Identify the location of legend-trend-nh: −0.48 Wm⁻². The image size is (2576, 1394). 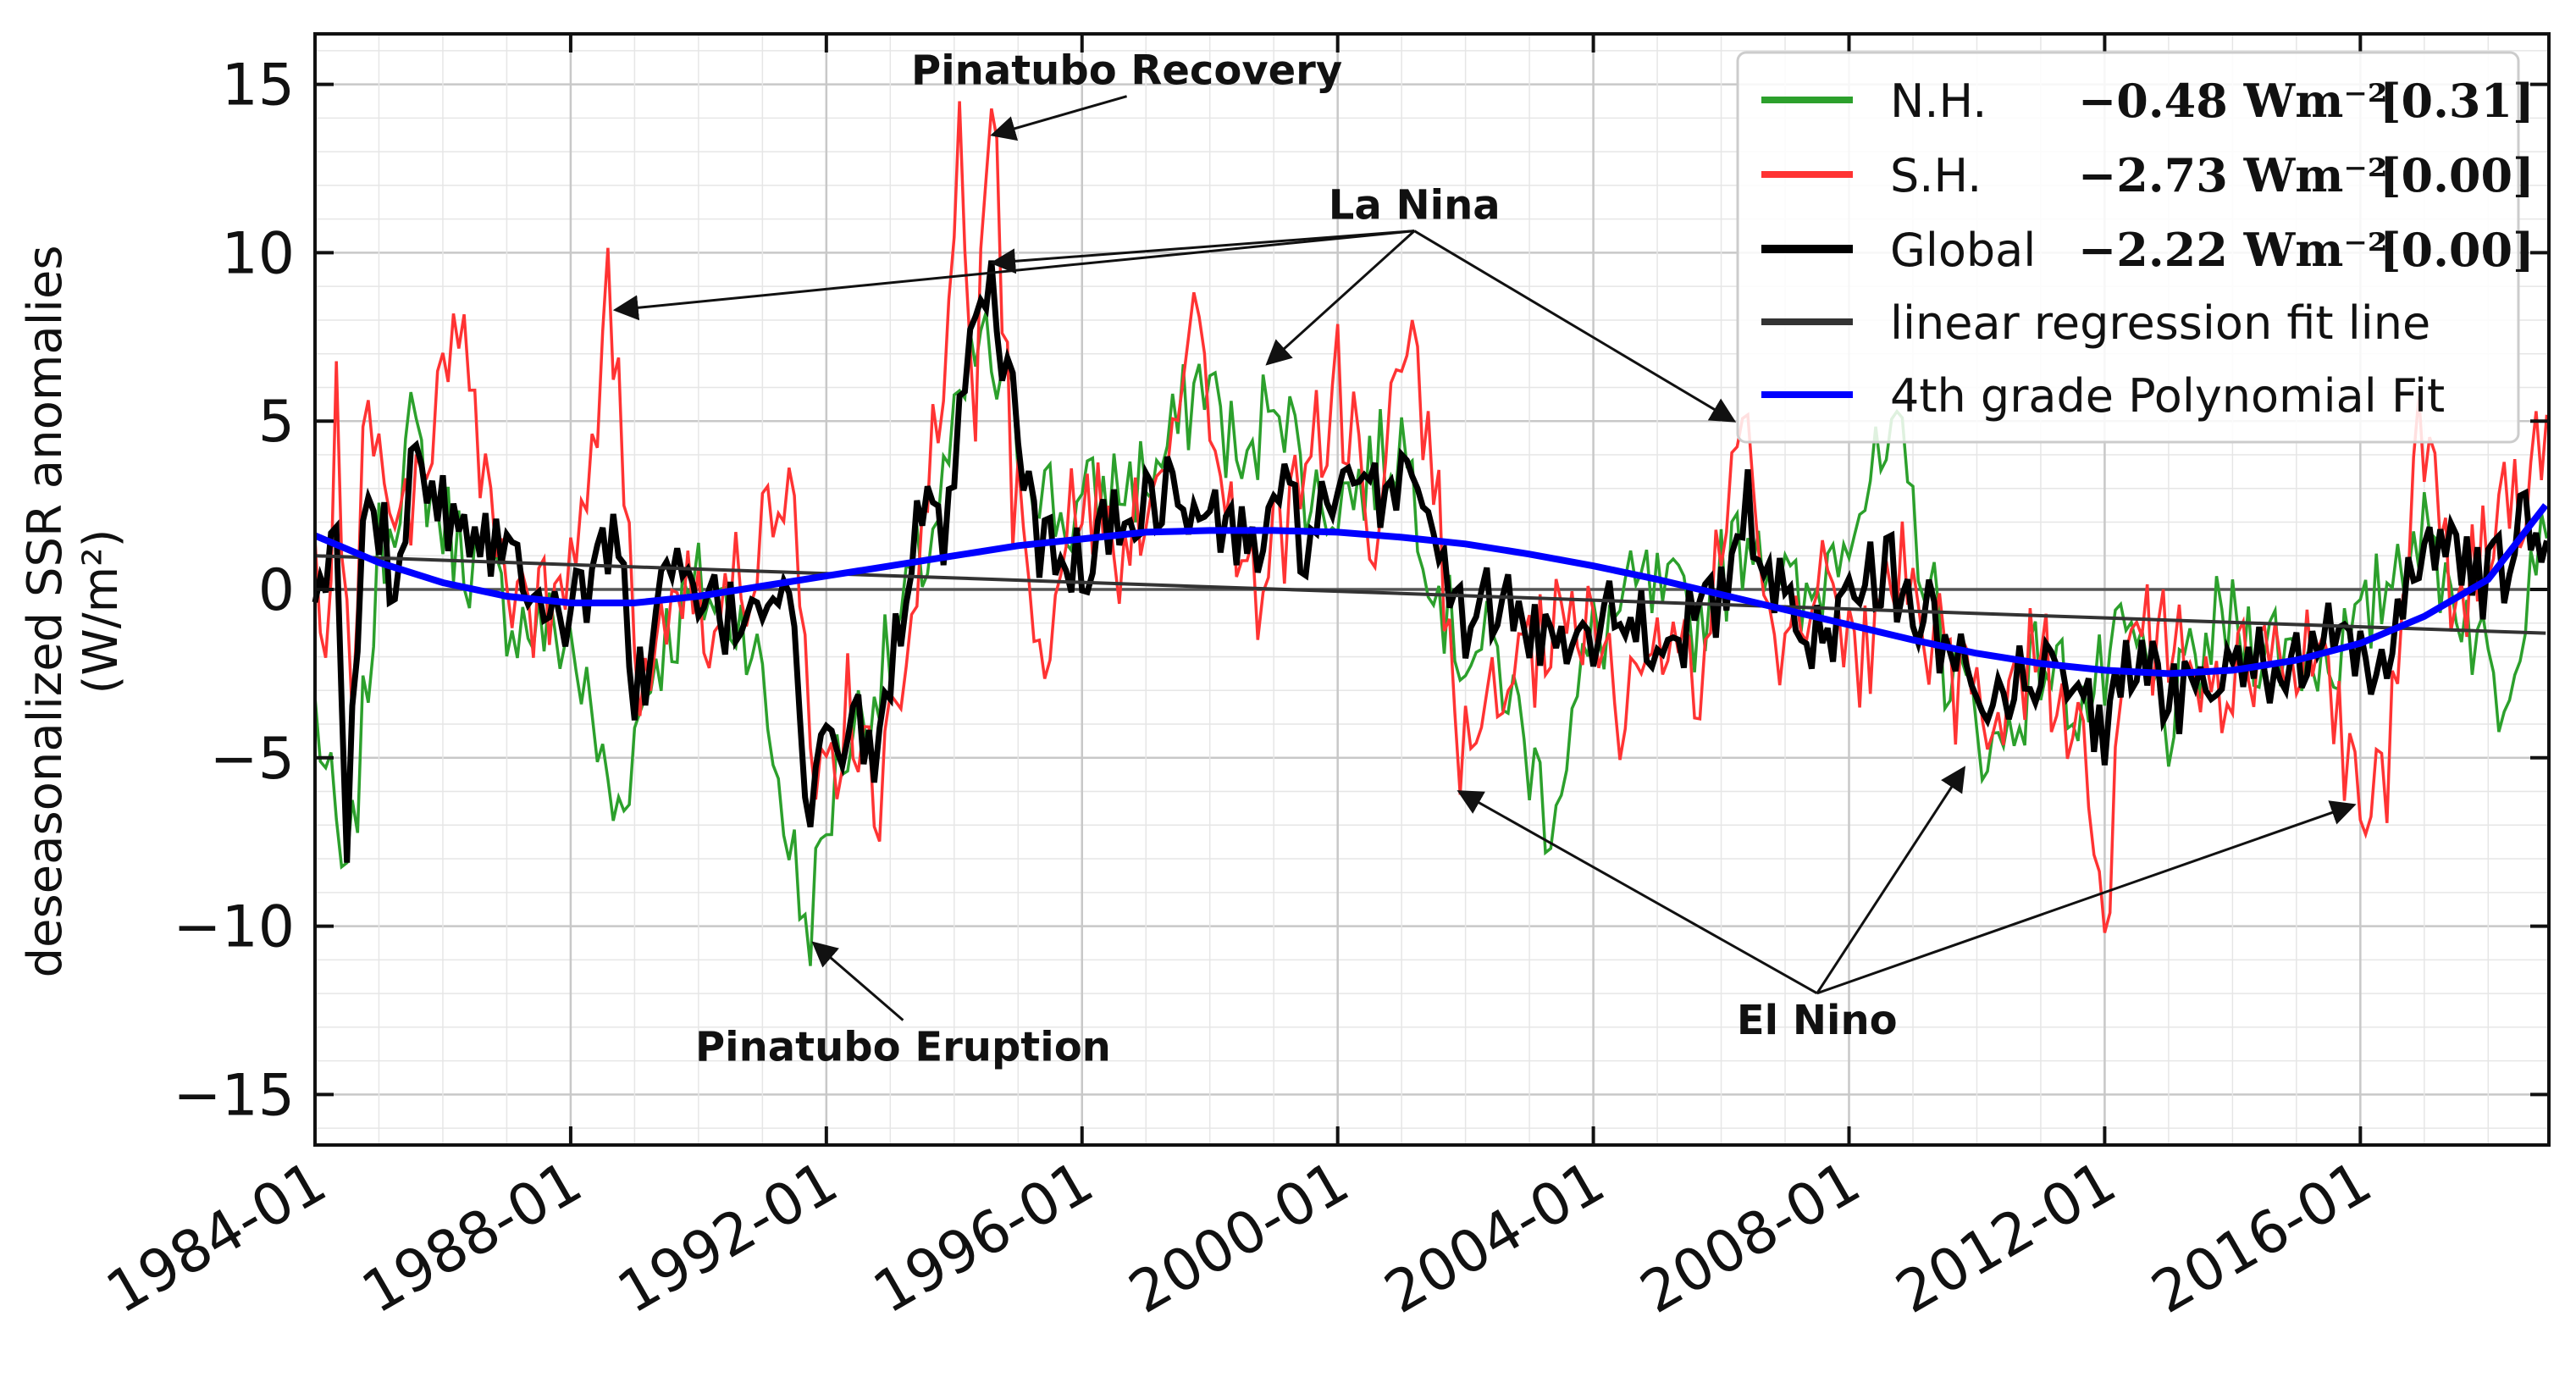
(2233, 101).